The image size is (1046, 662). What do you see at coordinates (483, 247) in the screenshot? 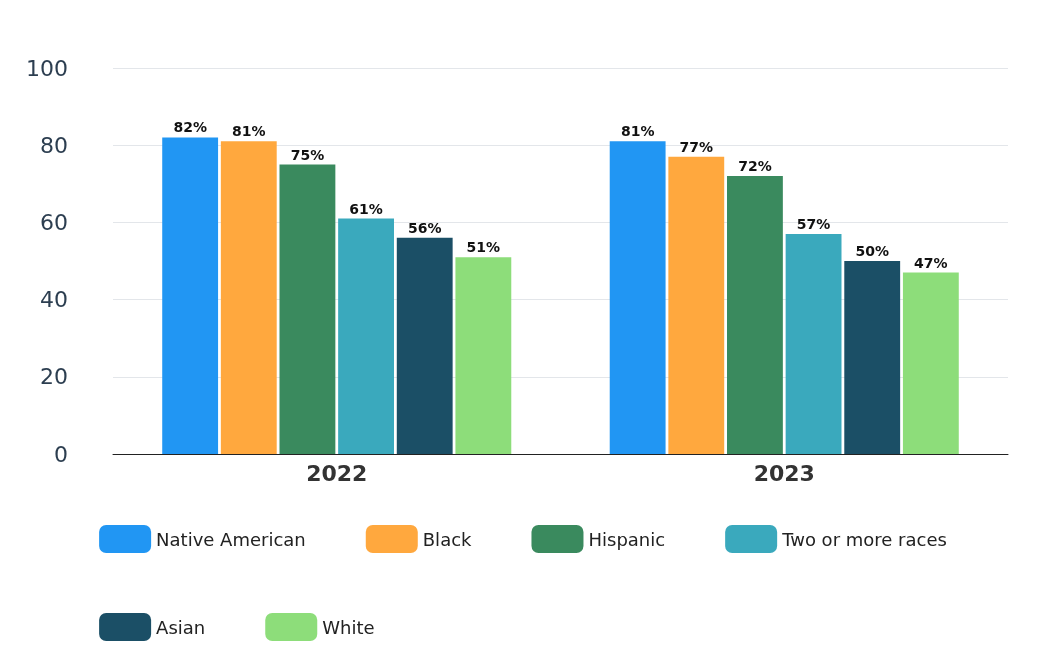
I see `data-label: 51%` at bounding box center [483, 247].